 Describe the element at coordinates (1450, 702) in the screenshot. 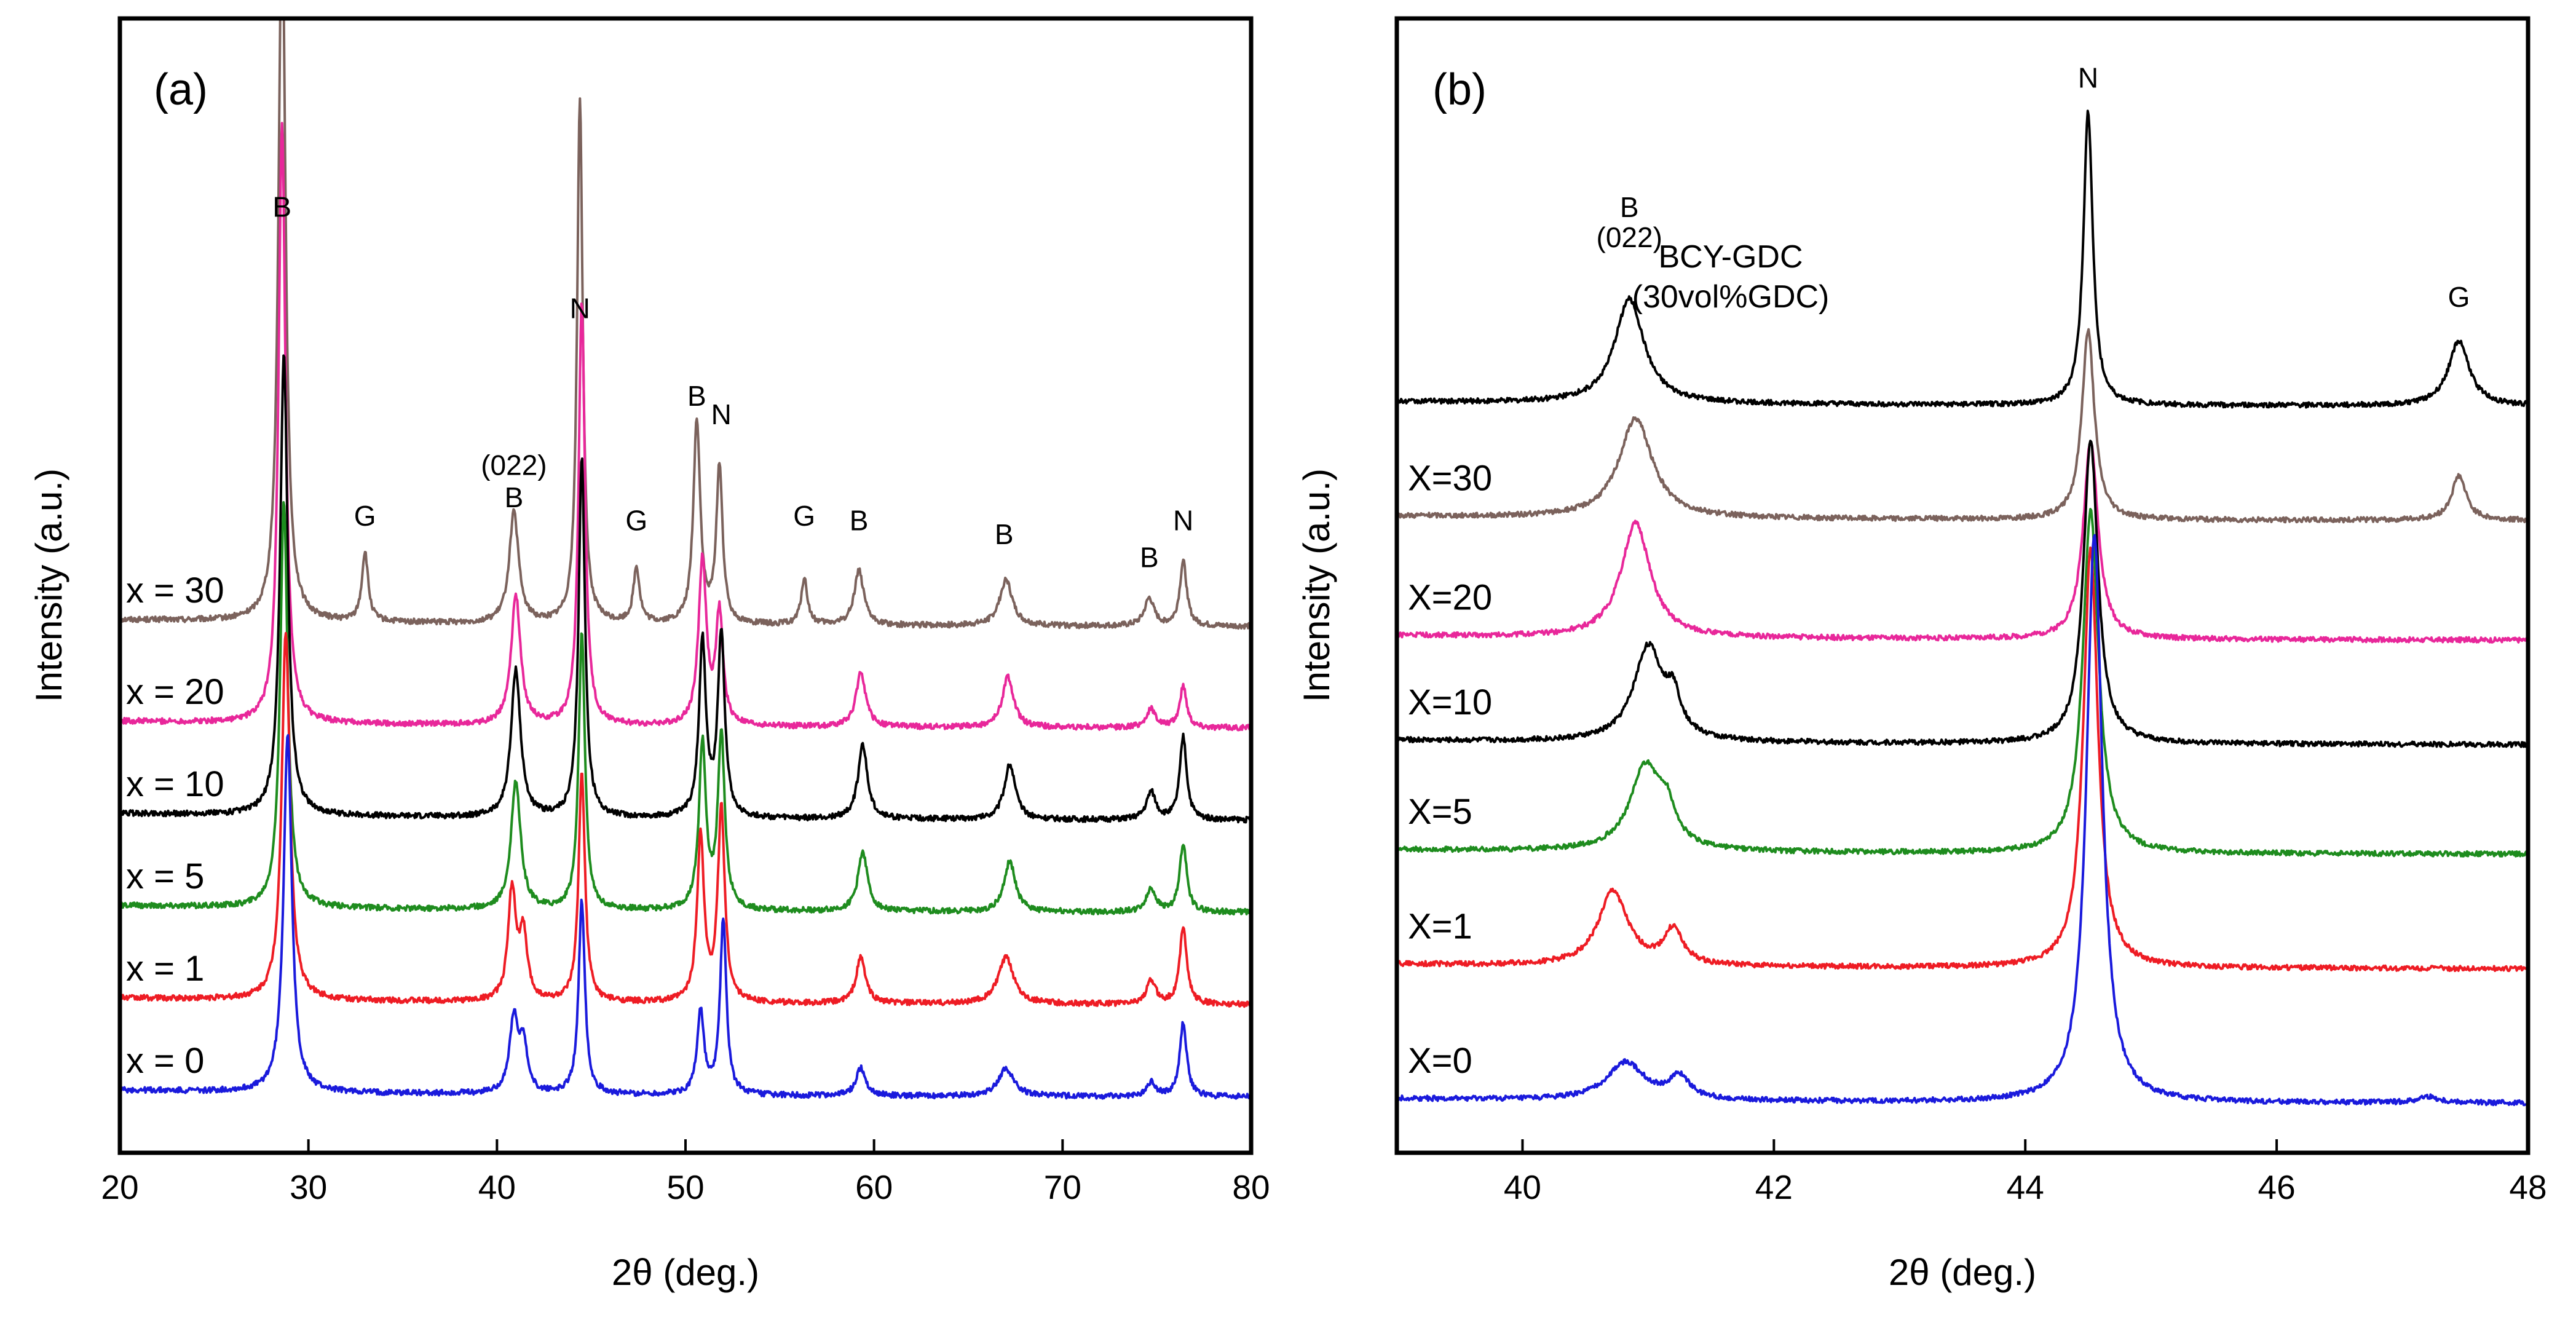

I see `series-label: X=10` at that location.